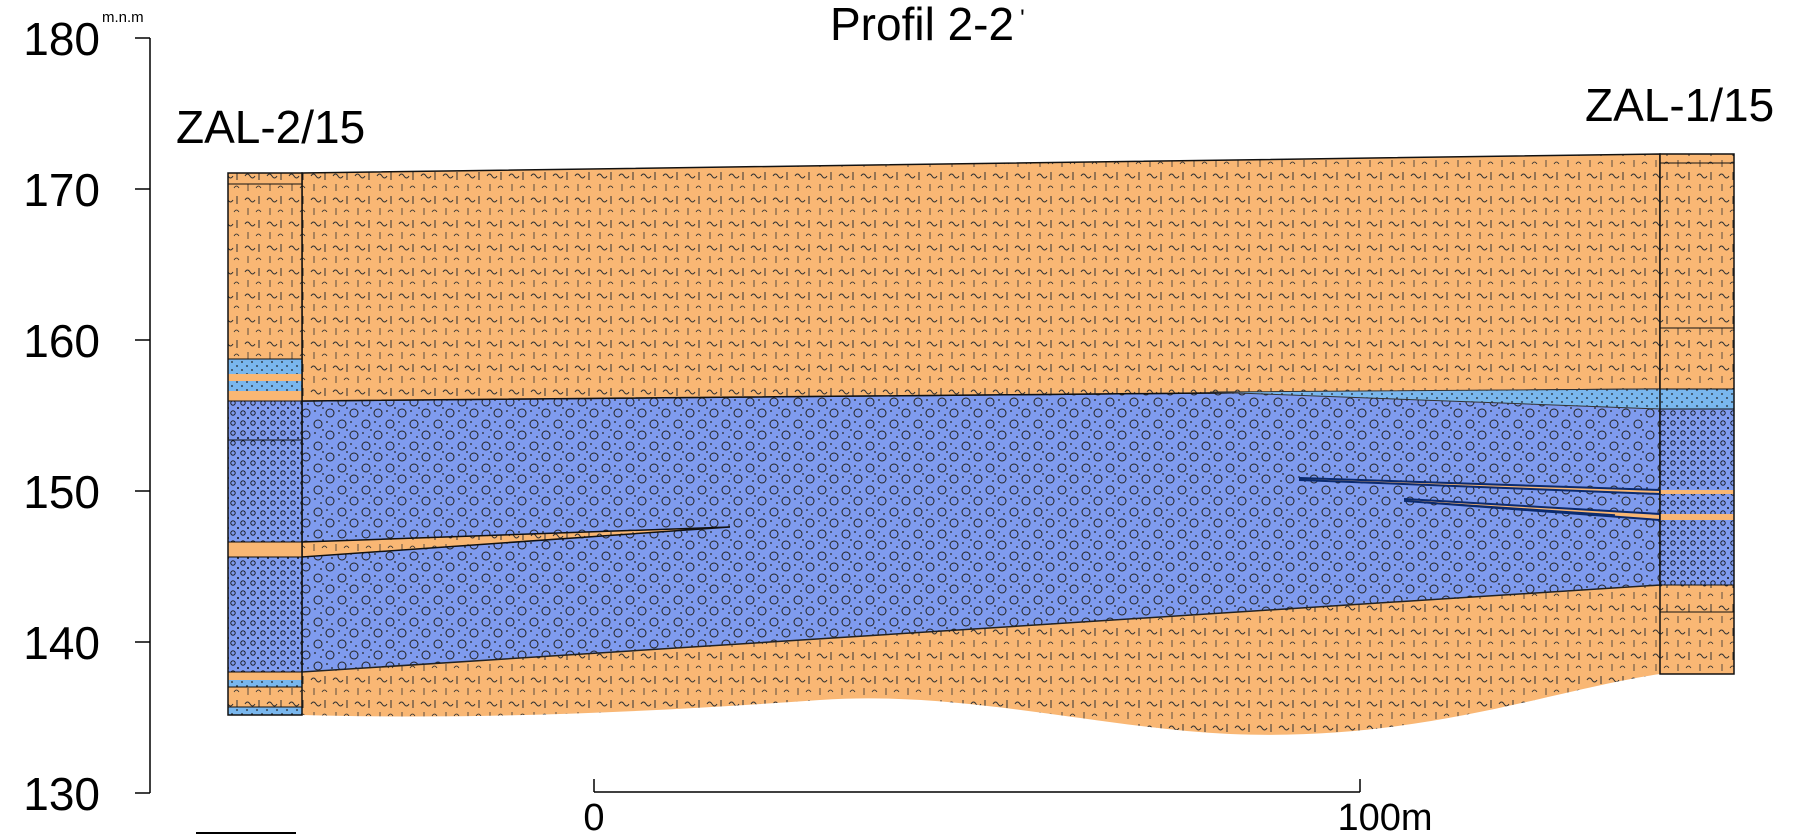  I want to click on tick-label: 130, so click(61, 794).